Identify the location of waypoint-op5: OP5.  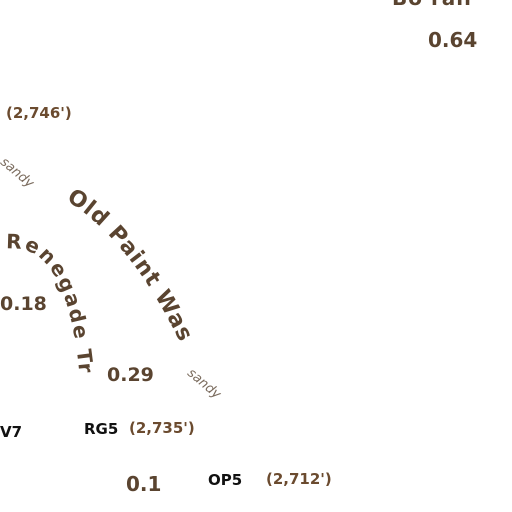
(225, 480).